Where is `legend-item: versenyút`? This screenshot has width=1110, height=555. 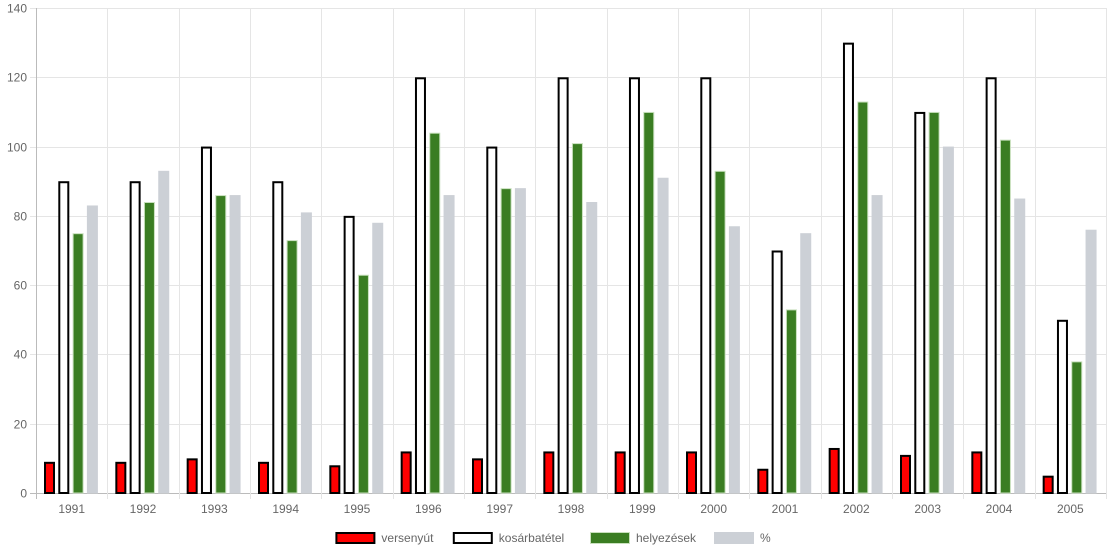 legend-item: versenyút is located at coordinates (384, 538).